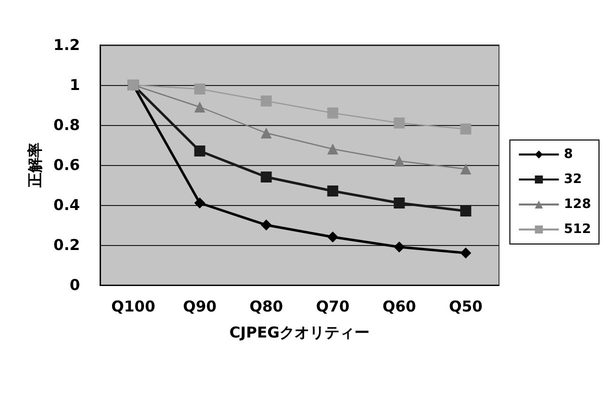 This screenshot has width=609, height=400. What do you see at coordinates (75, 285) in the screenshot?
I see `y-tick-label: 0` at bounding box center [75, 285].